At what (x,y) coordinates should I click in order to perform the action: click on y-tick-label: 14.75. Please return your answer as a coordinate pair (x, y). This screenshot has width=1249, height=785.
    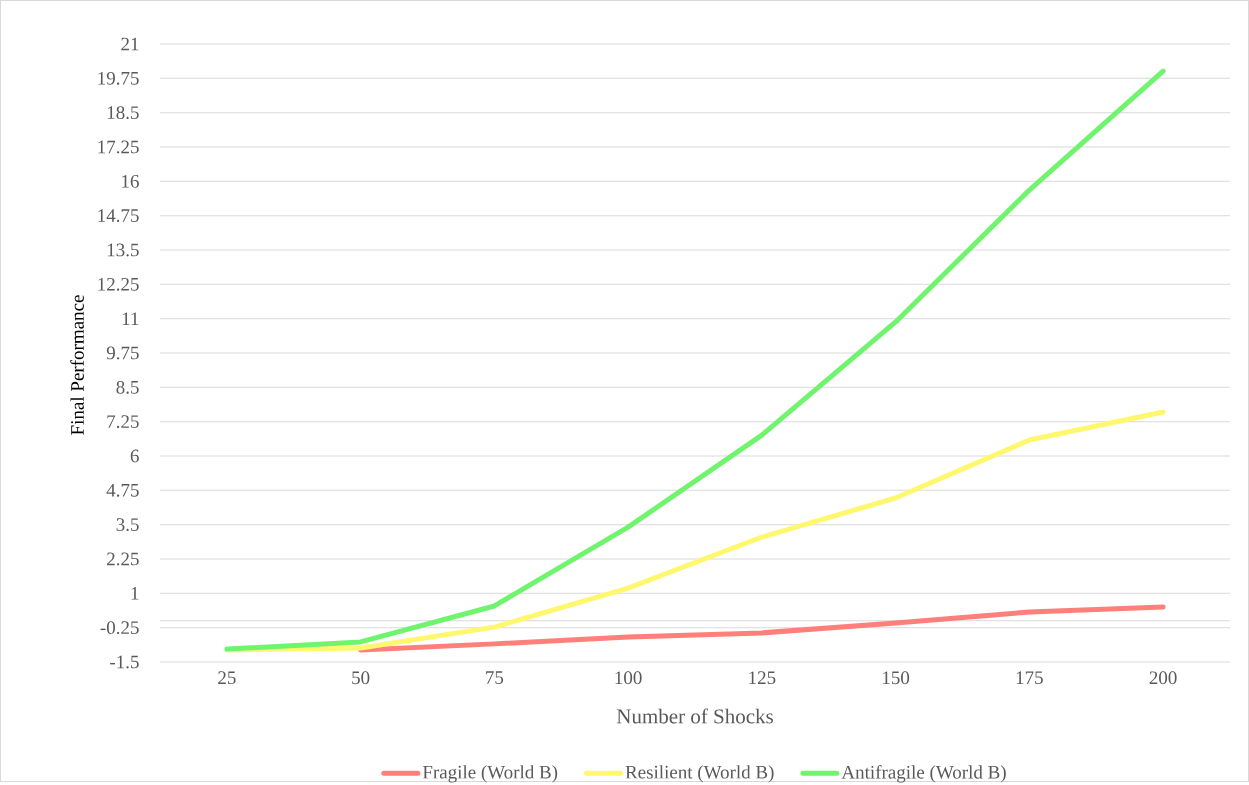
    Looking at the image, I should click on (118, 215).